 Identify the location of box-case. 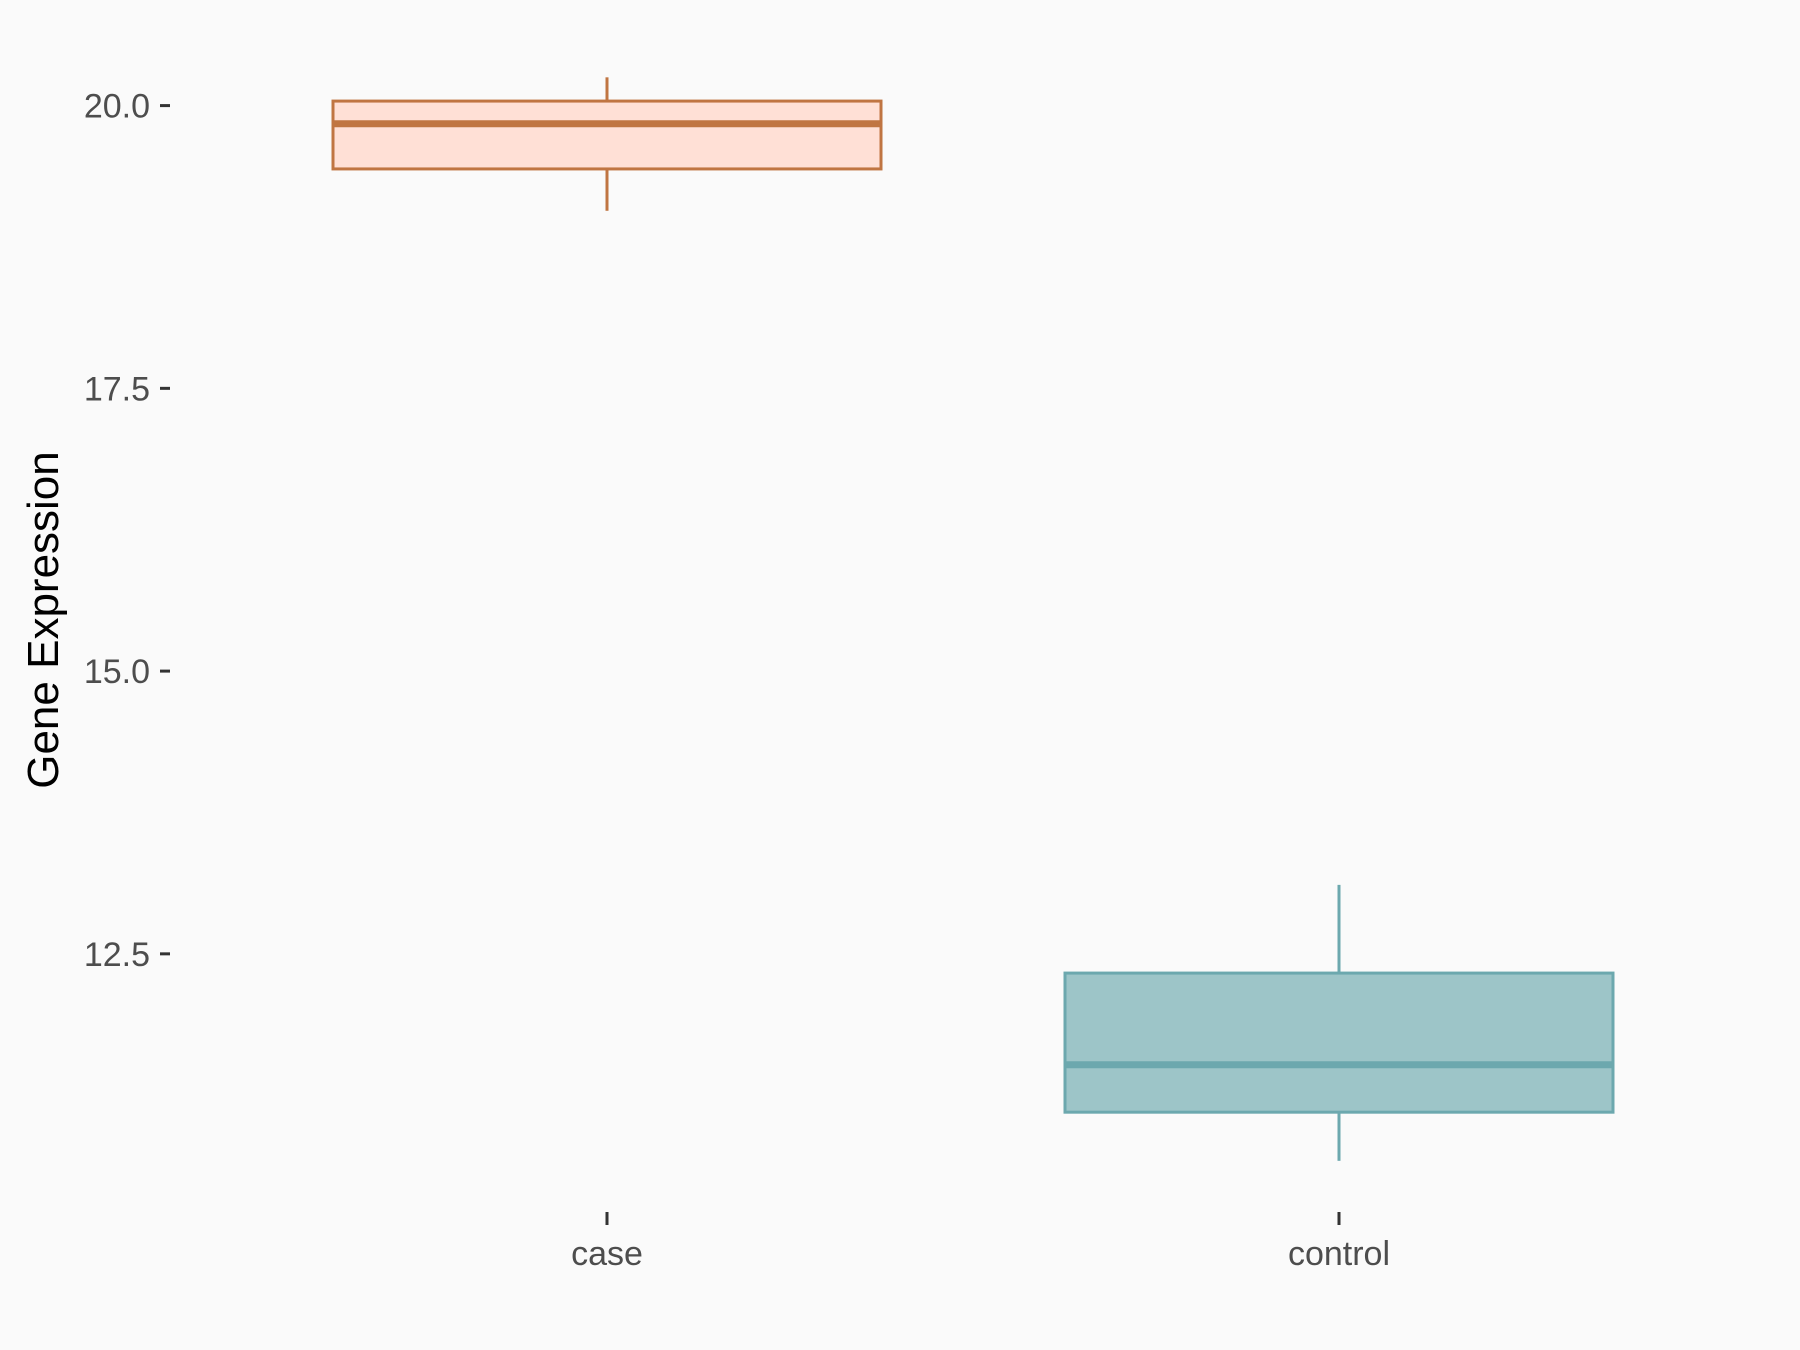
(607, 144).